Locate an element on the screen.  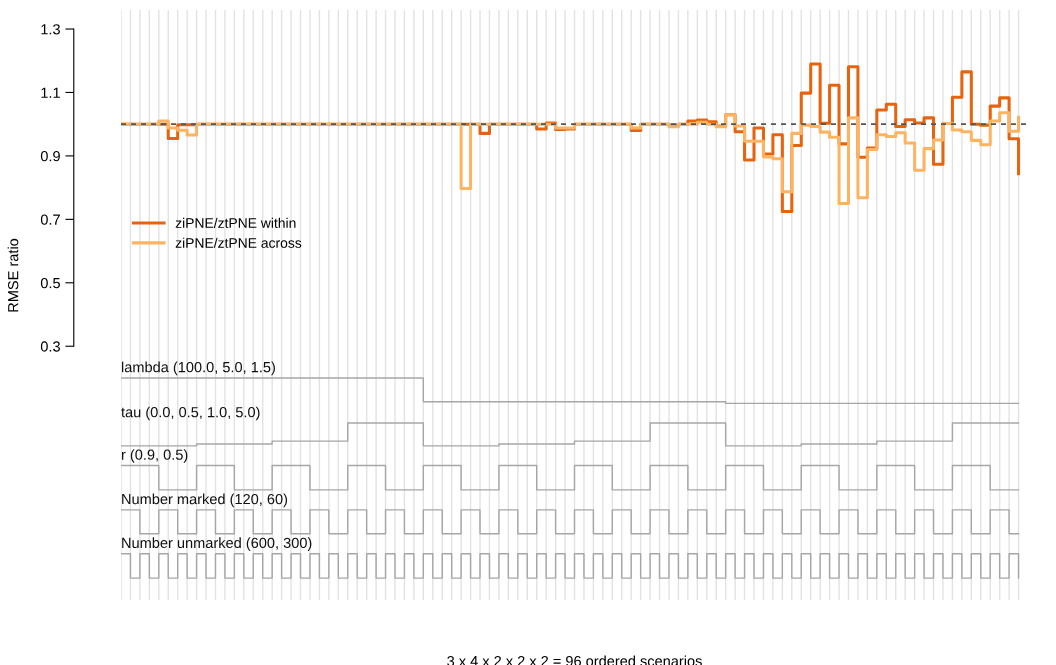
annotation: lambda (100.0, 5.0, 1.5) is located at coordinates (198, 368).